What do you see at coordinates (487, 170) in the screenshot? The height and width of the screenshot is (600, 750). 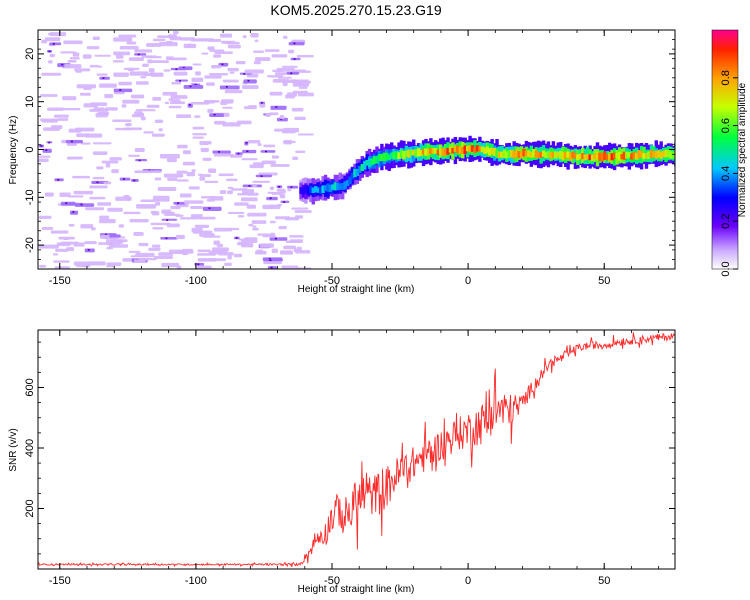 I see `signal-track` at bounding box center [487, 170].